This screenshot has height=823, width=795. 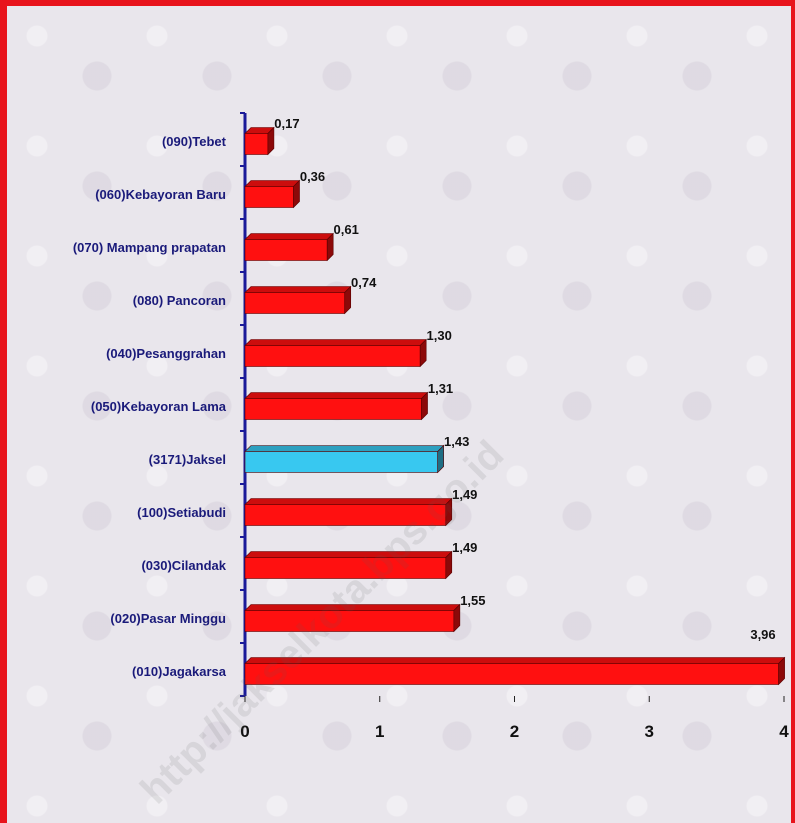 What do you see at coordinates (183, 565) in the screenshot?
I see `category-label: (030)Cilandak` at bounding box center [183, 565].